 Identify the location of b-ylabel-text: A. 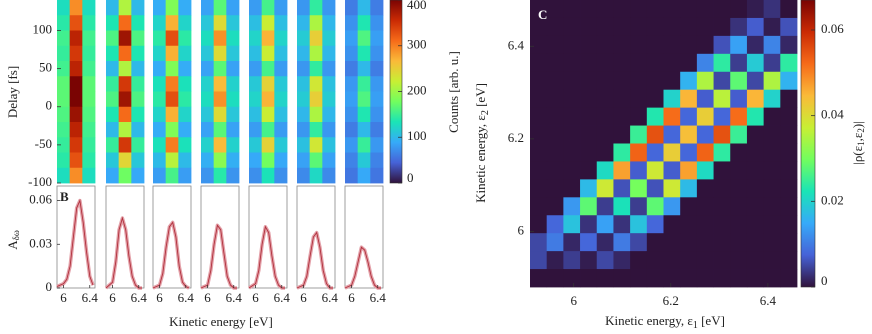
(12, 245).